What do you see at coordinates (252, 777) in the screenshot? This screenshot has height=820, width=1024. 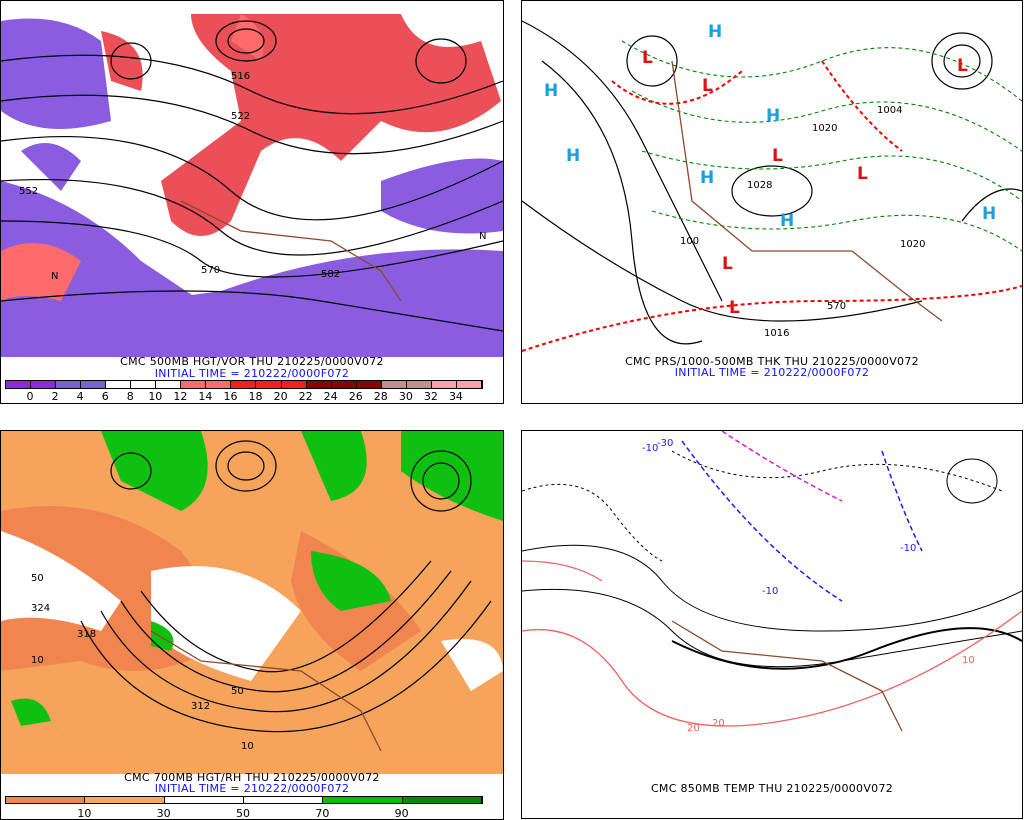 I see `panel-title: CMC 700MB HGT/RH THU 210225/0000V072` at bounding box center [252, 777].